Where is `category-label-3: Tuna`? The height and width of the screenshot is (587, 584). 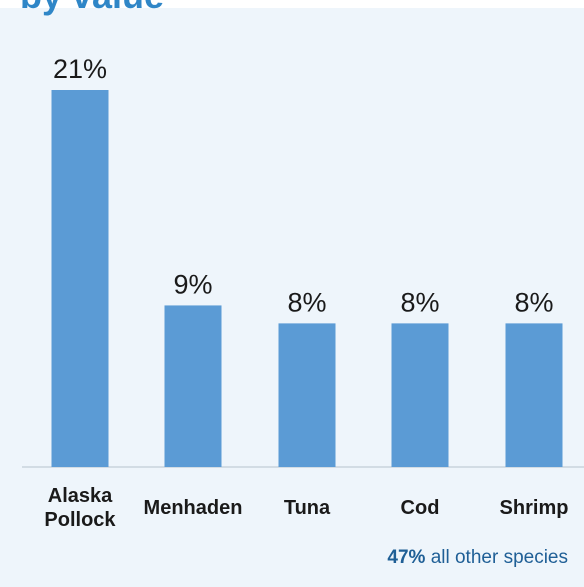 category-label-3: Tuna is located at coordinates (307, 508).